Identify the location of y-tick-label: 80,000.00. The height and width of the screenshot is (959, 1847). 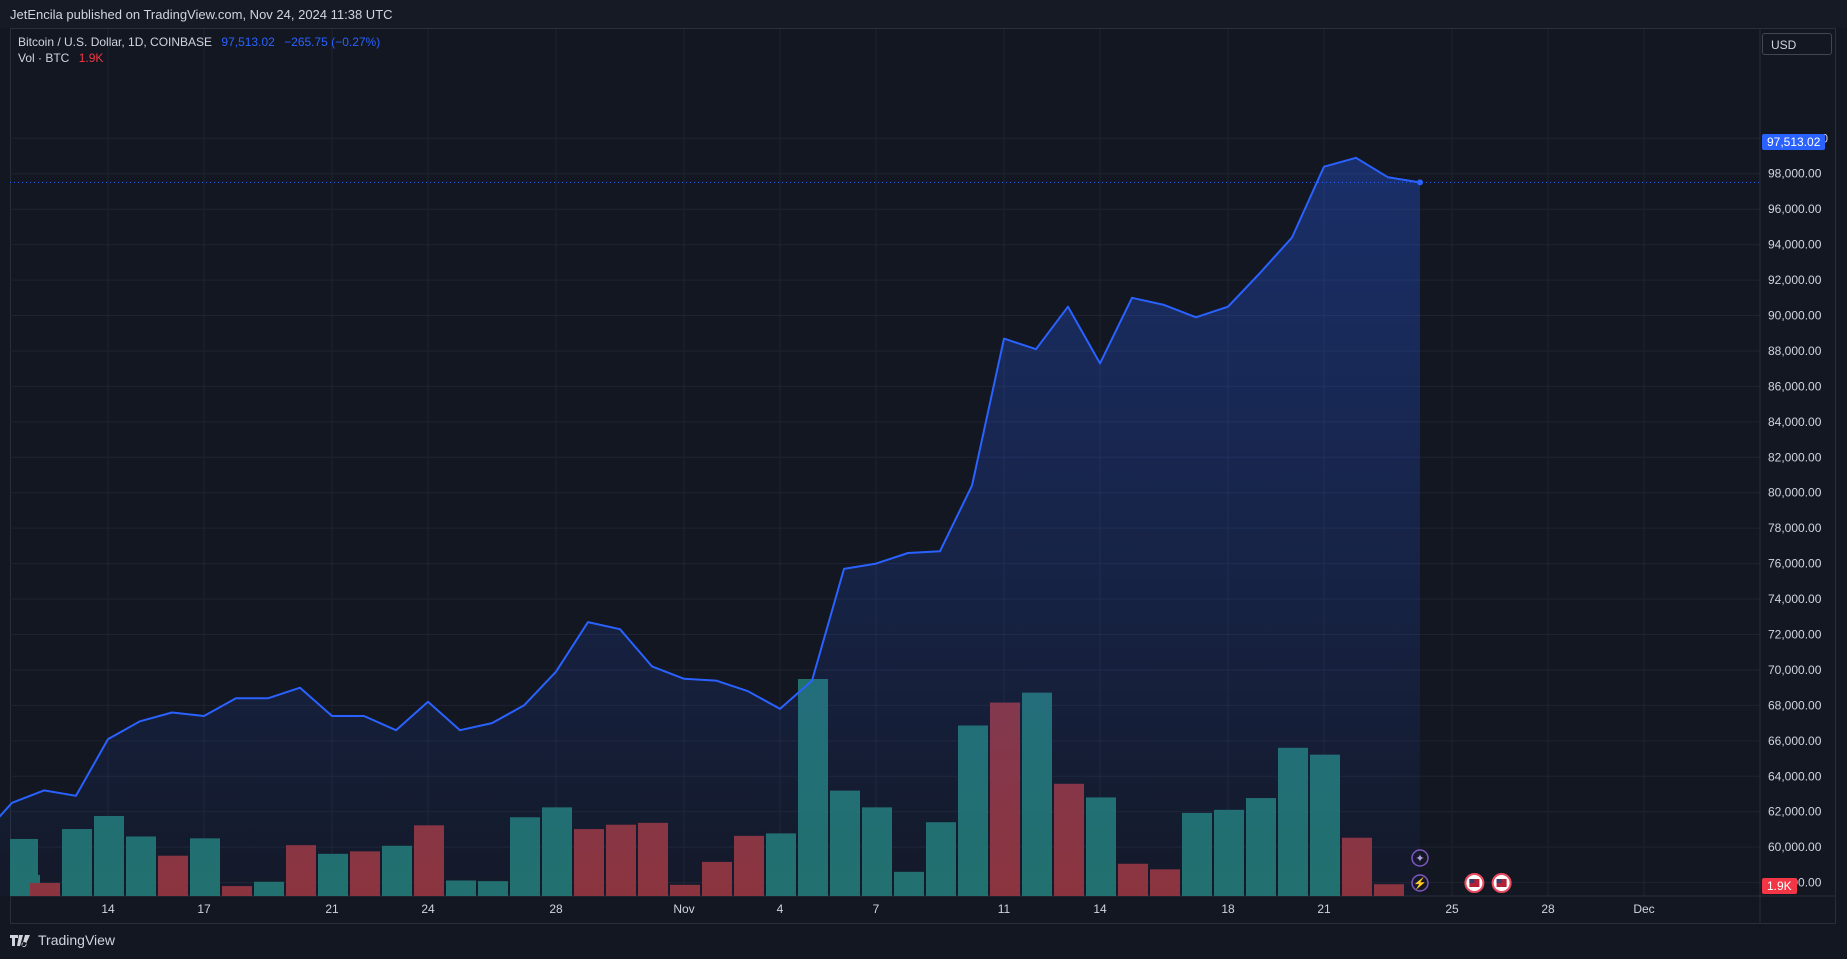
(1795, 493).